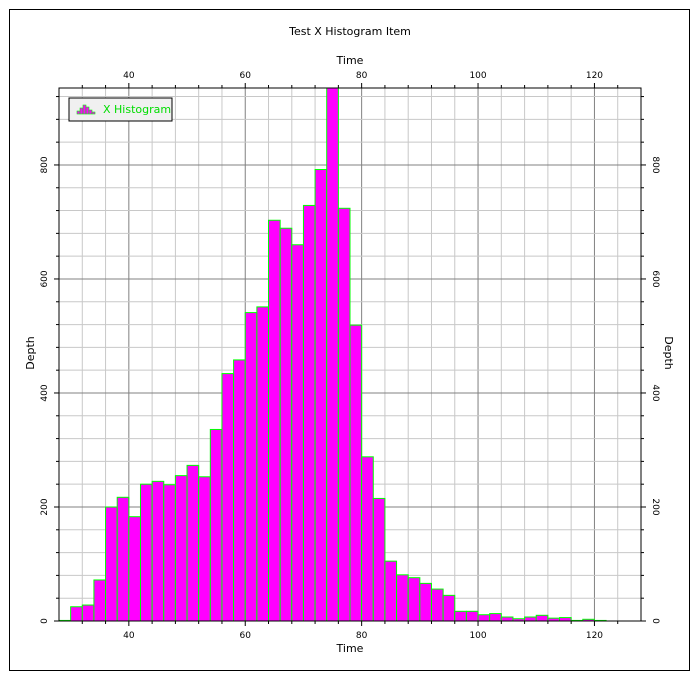  Describe the element at coordinates (350, 648) in the screenshot. I see `x-axis-title: Time` at that location.